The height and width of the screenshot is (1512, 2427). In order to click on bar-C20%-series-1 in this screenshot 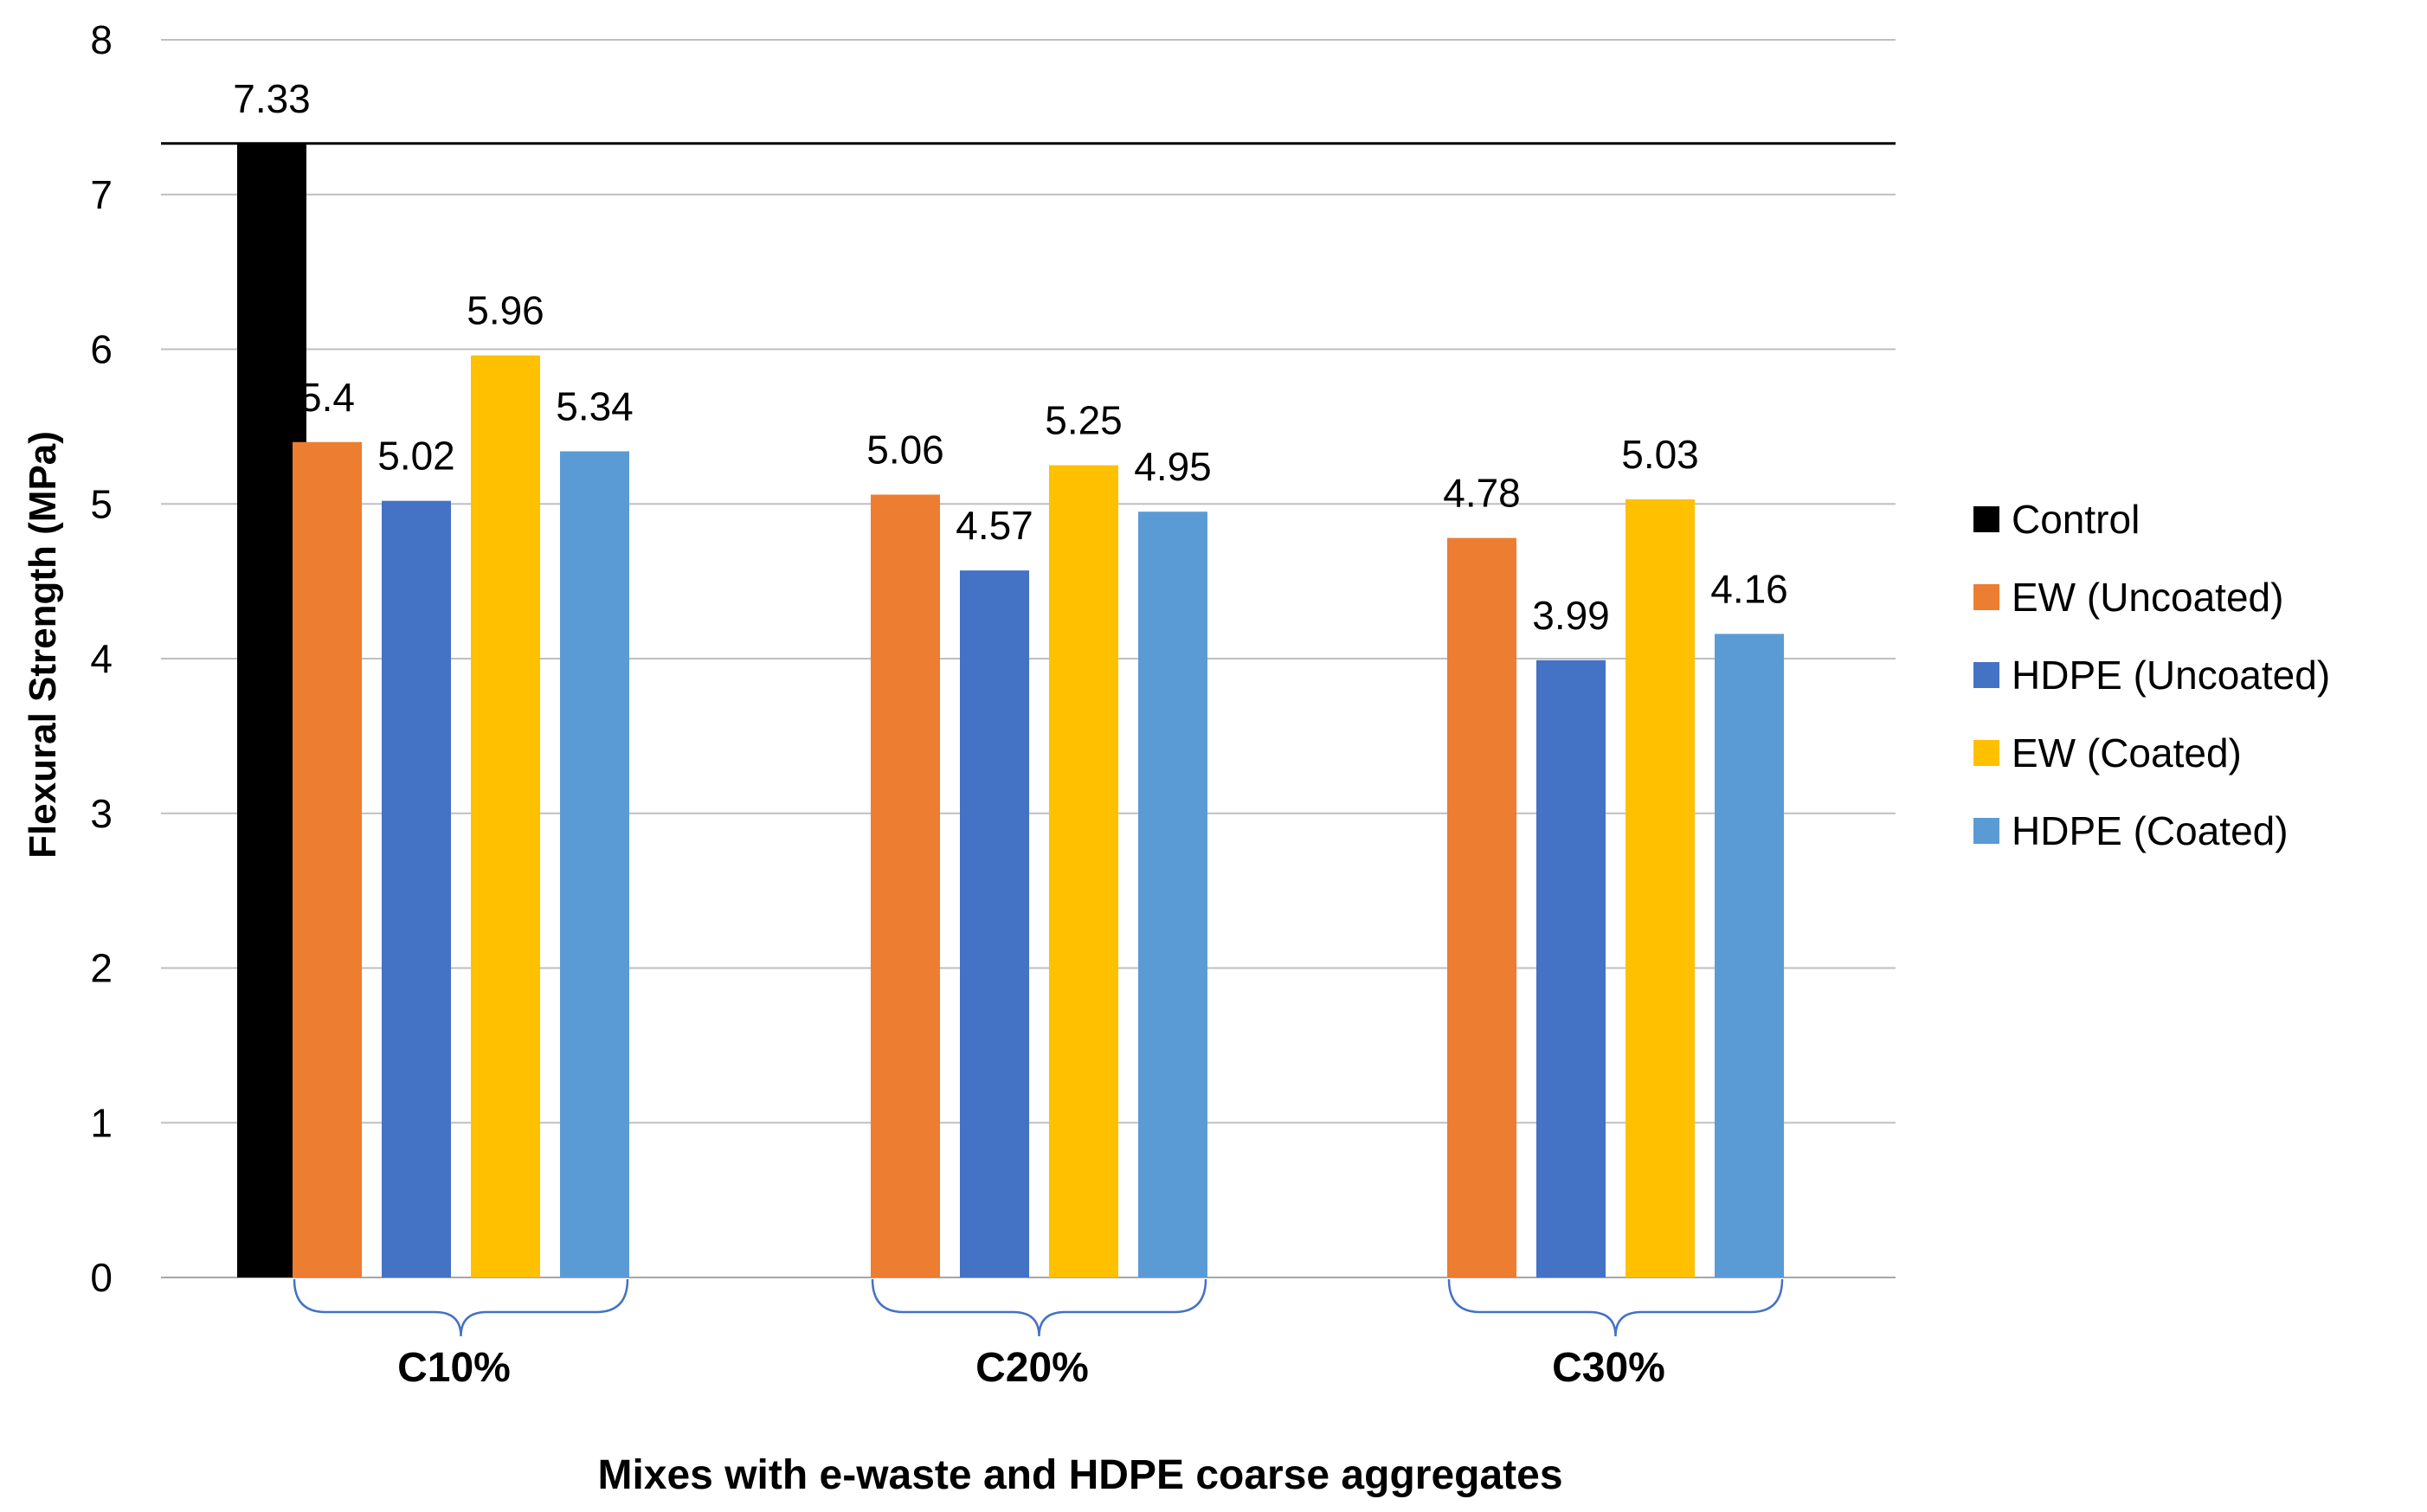, I will do `click(994, 923)`.